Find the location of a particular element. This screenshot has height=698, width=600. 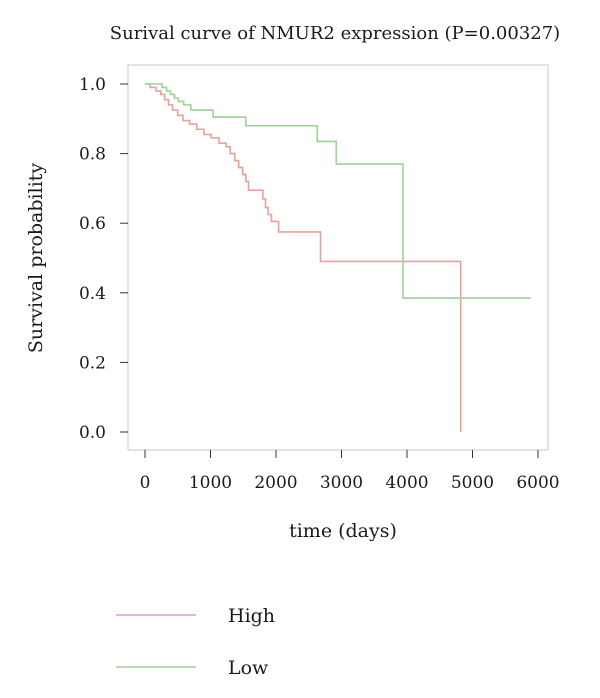

x-tick-label: 1000 is located at coordinates (210, 483).